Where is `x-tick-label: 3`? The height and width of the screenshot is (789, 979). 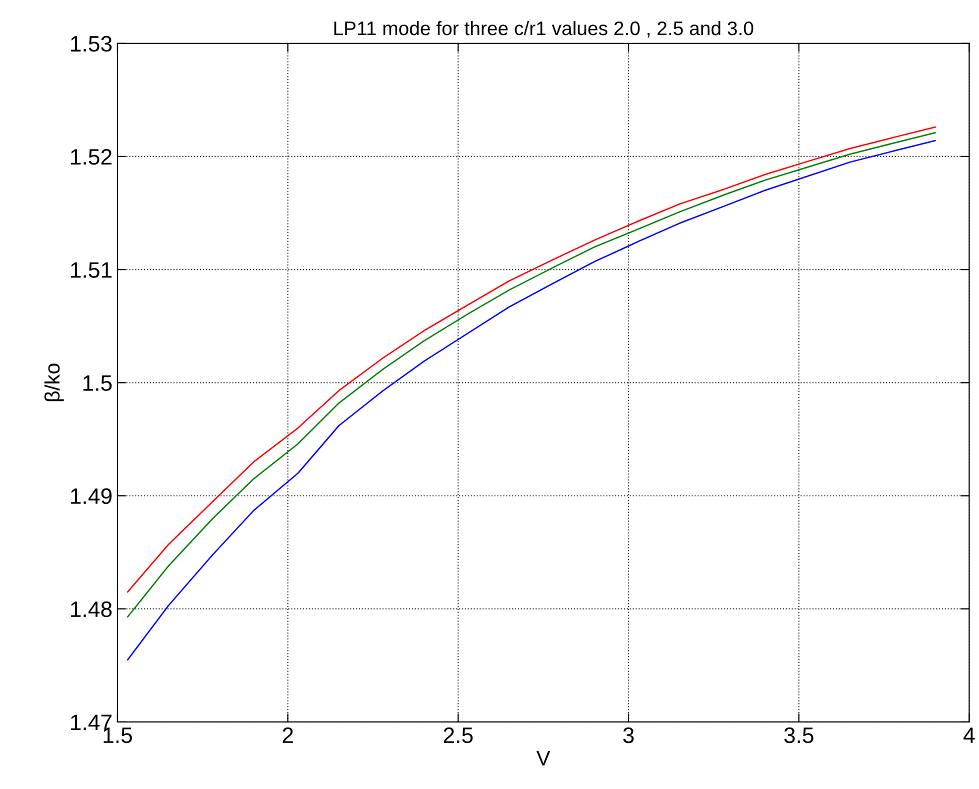 x-tick-label: 3 is located at coordinates (628, 735).